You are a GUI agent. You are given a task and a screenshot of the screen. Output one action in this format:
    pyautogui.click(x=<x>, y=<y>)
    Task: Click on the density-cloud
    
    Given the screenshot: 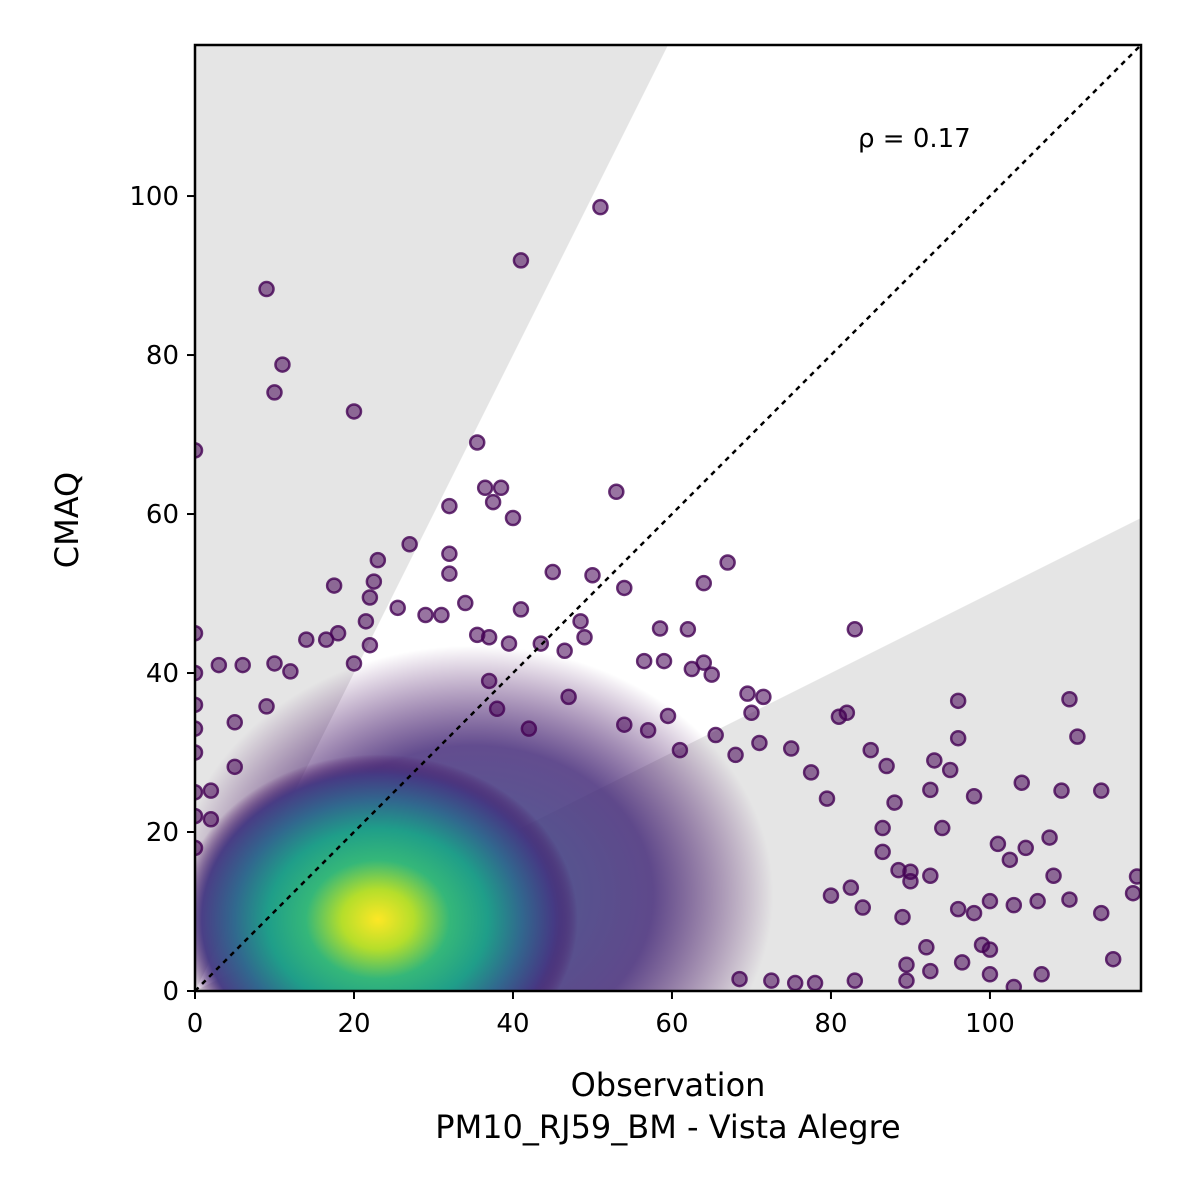 What is the action you would take?
    pyautogui.click(x=484, y=818)
    